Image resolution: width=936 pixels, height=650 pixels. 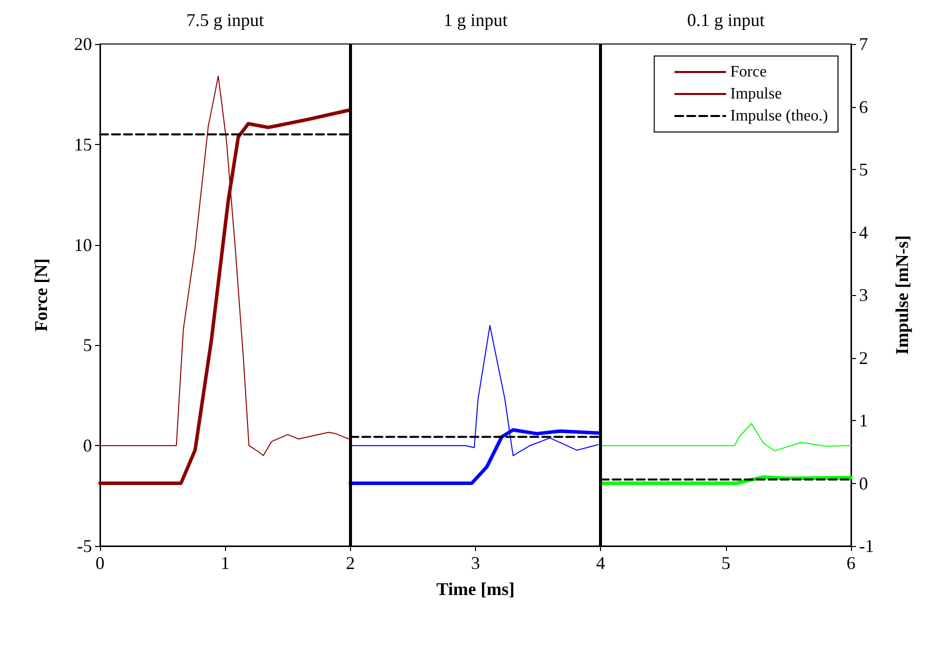 What do you see at coordinates (863, 106) in the screenshot?
I see `y2-tick-label: 6` at bounding box center [863, 106].